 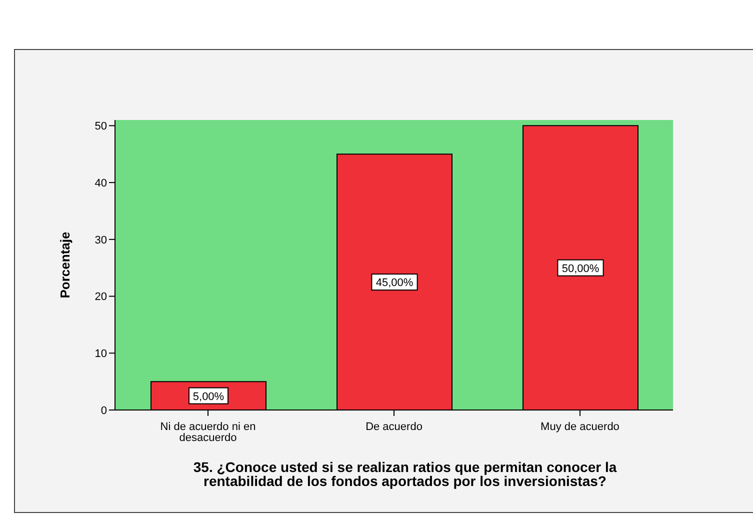 I want to click on data-label: 5,00%, so click(x=208, y=396).